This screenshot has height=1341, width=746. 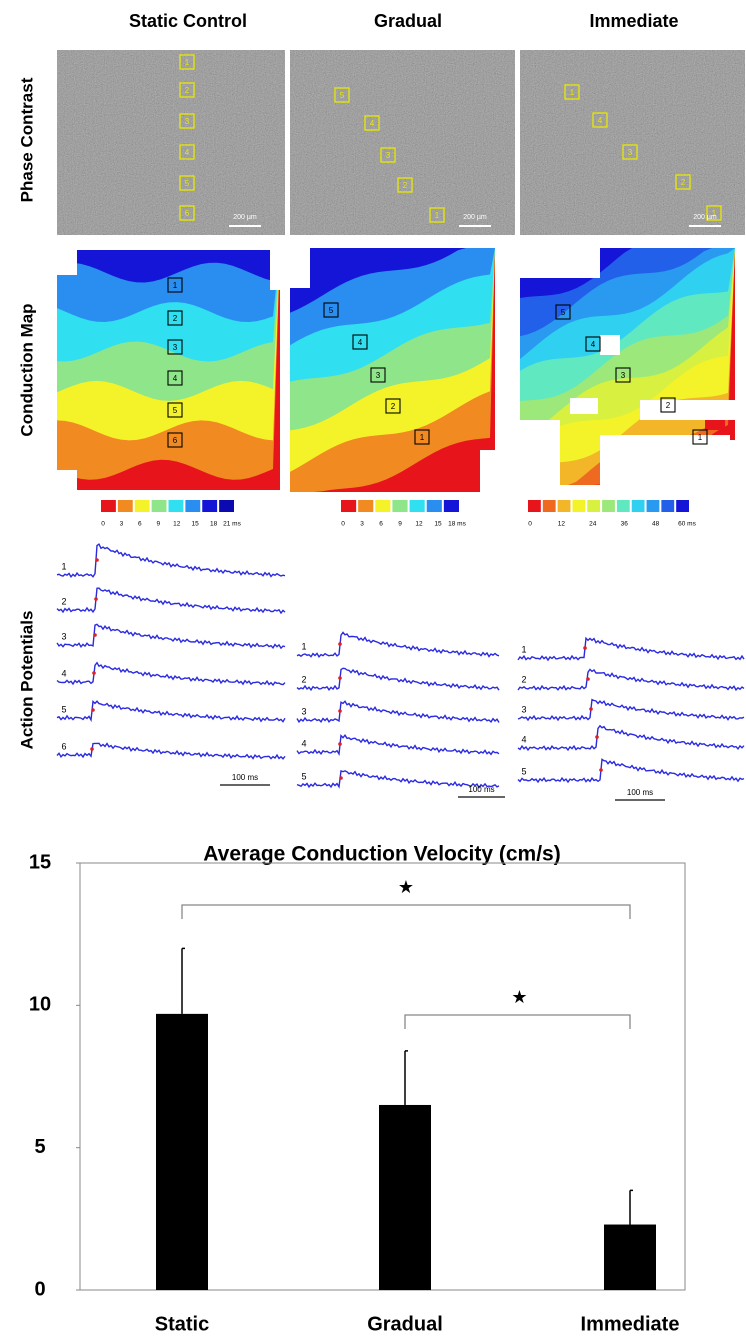 What do you see at coordinates (182, 1324) in the screenshot?
I see `x-tick-label: Static` at bounding box center [182, 1324].